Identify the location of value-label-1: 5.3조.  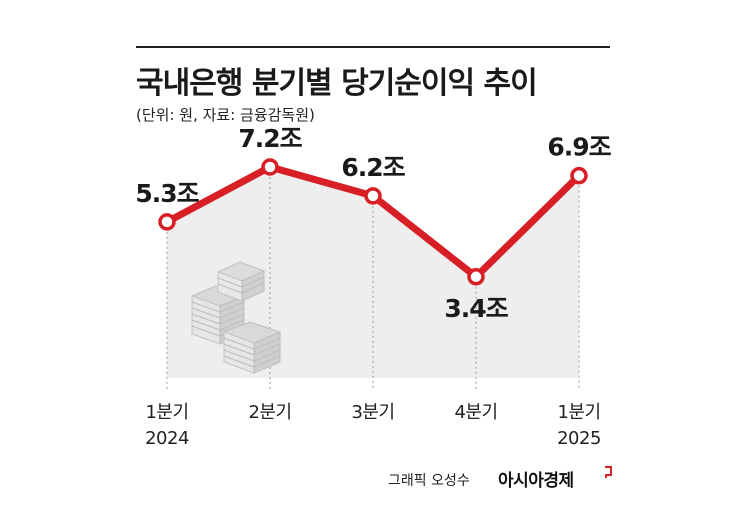
(167, 193).